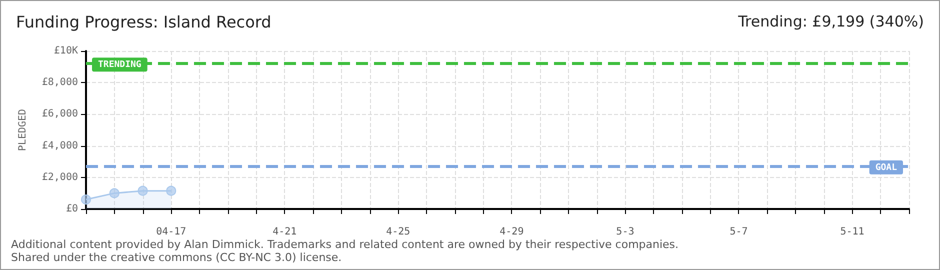  Describe the element at coordinates (852, 232) in the screenshot. I see `x-tick-label: 5-11` at that location.